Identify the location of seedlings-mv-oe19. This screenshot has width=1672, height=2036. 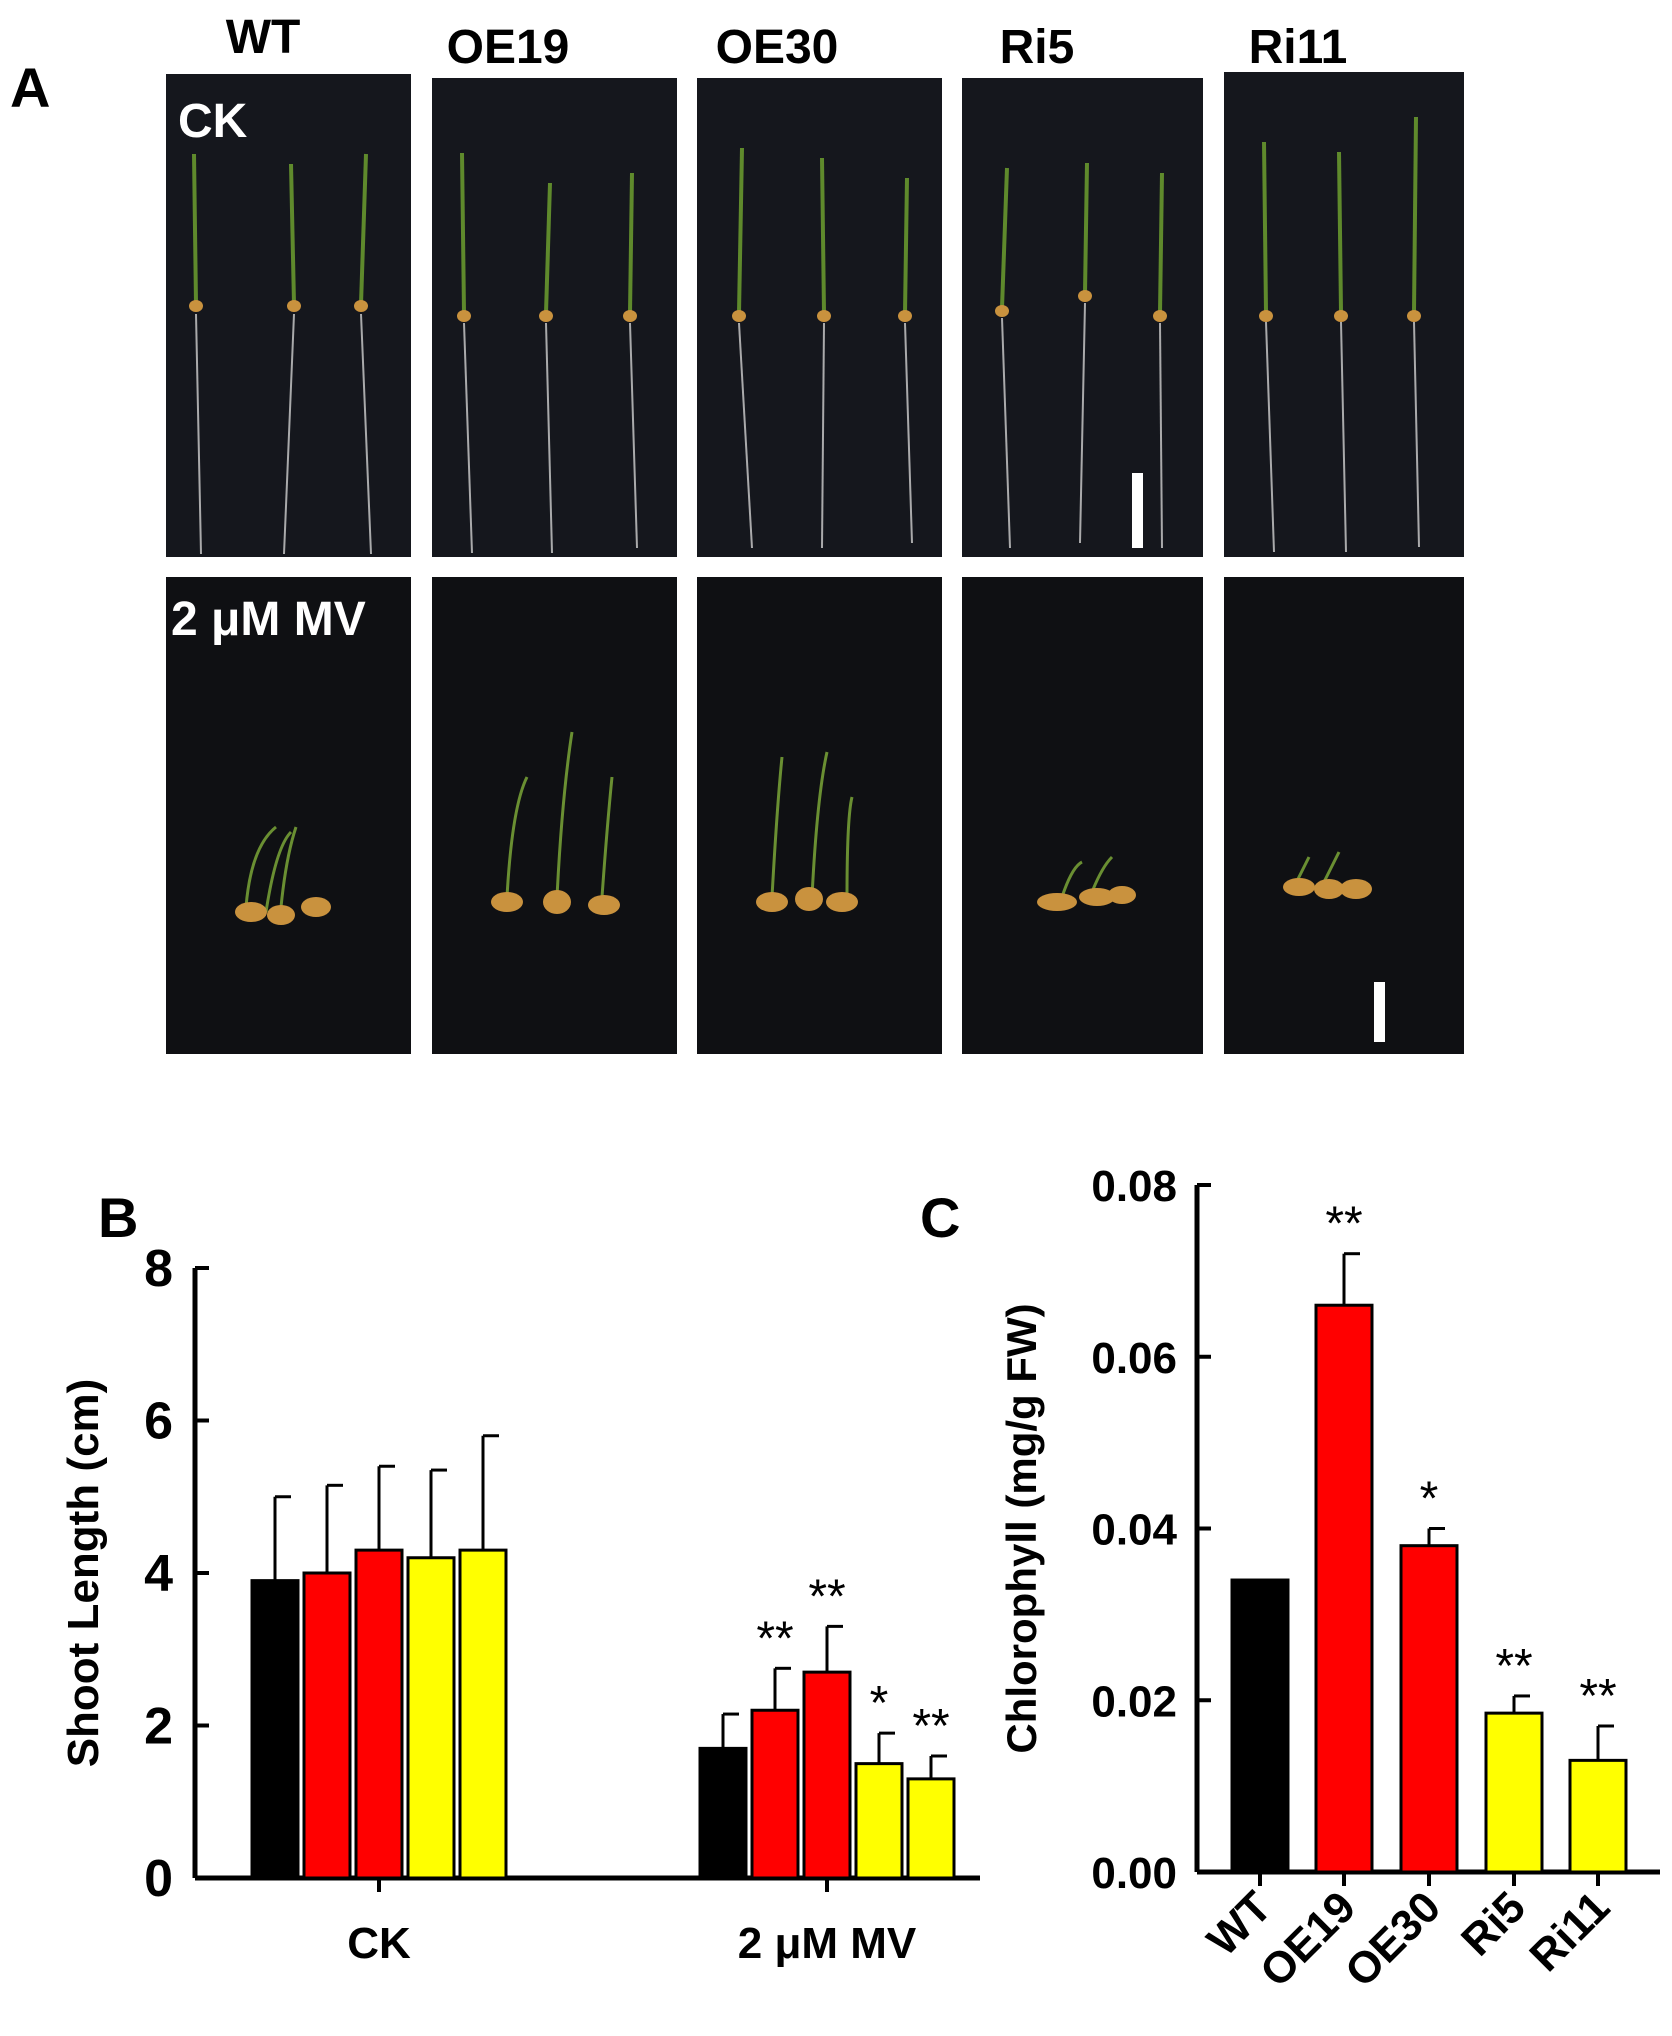
(555, 823).